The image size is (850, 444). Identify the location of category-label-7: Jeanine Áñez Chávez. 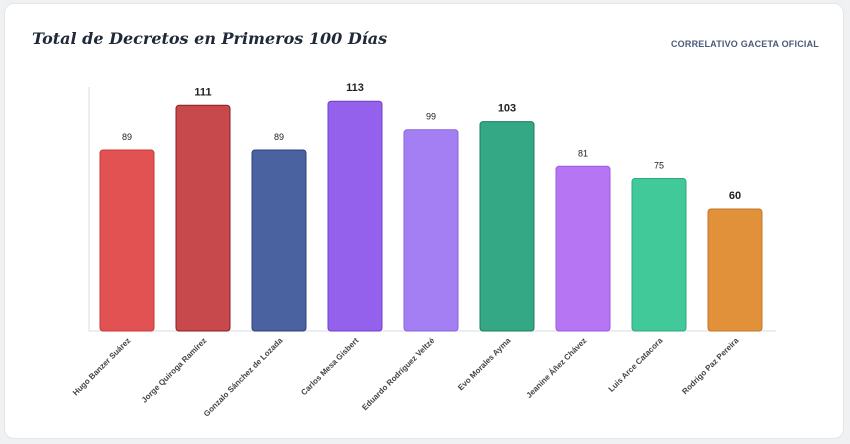
(557, 368).